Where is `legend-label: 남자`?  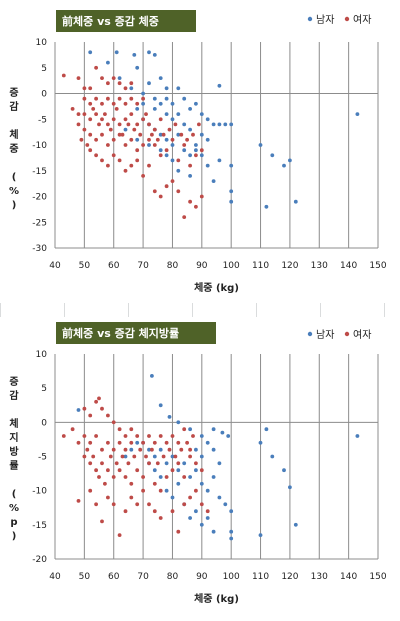
legend-label: 남자 is located at coordinates (325, 335).